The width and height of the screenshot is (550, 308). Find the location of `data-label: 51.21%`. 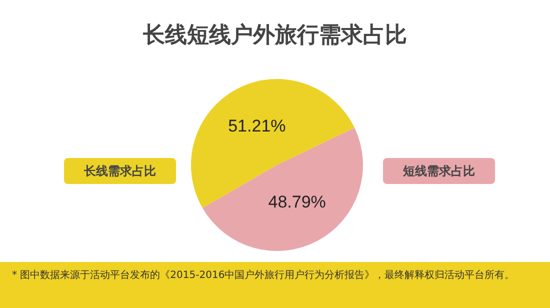

data-label: 51.21% is located at coordinates (257, 126).